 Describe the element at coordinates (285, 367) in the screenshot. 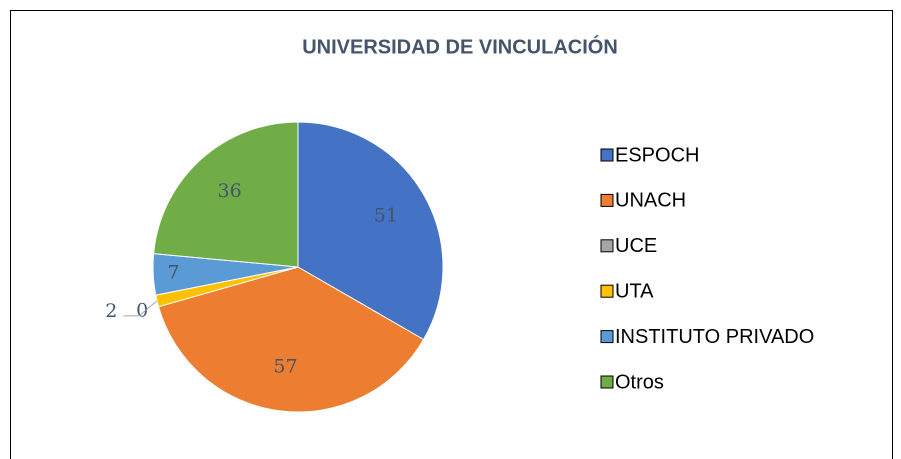

I see `data-label: 57` at that location.